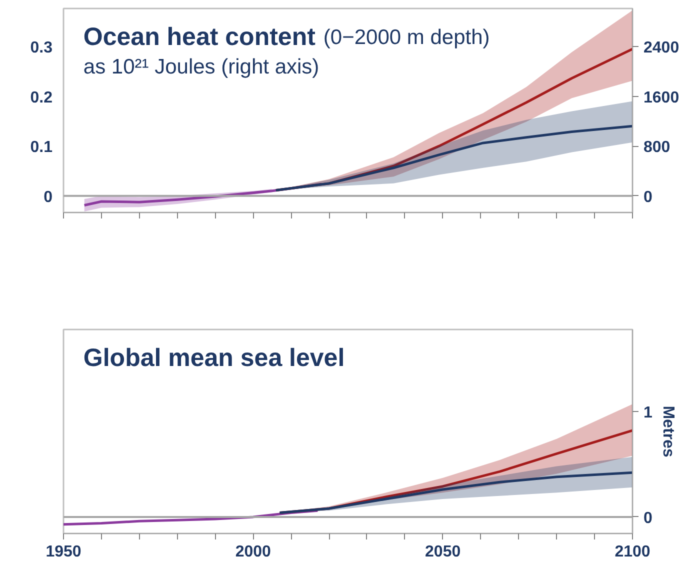 Image resolution: width=685 pixels, height=572 pixels. I want to click on y2-tick-label: 2400, so click(662, 47).